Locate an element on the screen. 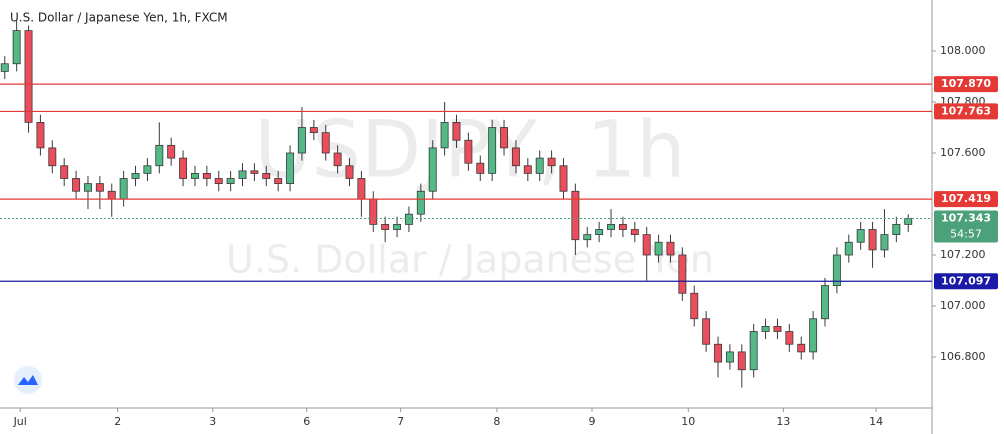 This screenshot has width=1004, height=434. watermark-name: U.S. Dollar / Japanese Yen is located at coordinates (470, 260).